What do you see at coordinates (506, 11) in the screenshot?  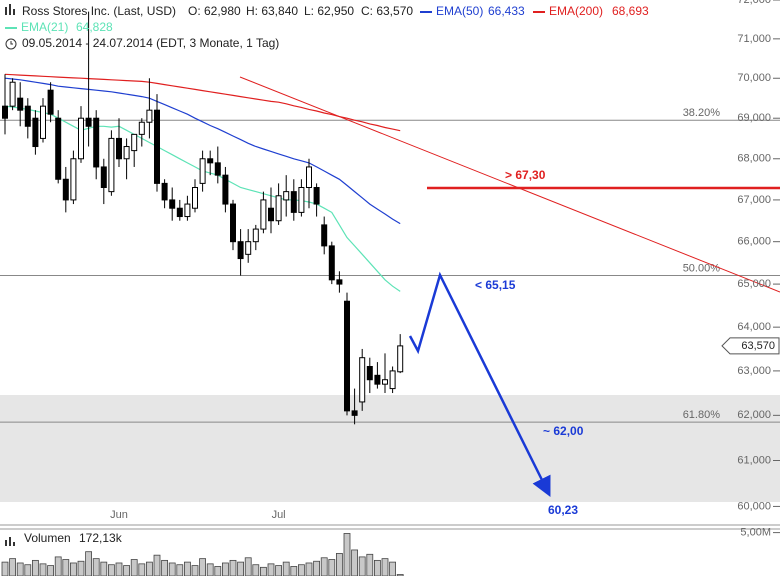 I see `legend-value: 66,433` at bounding box center [506, 11].